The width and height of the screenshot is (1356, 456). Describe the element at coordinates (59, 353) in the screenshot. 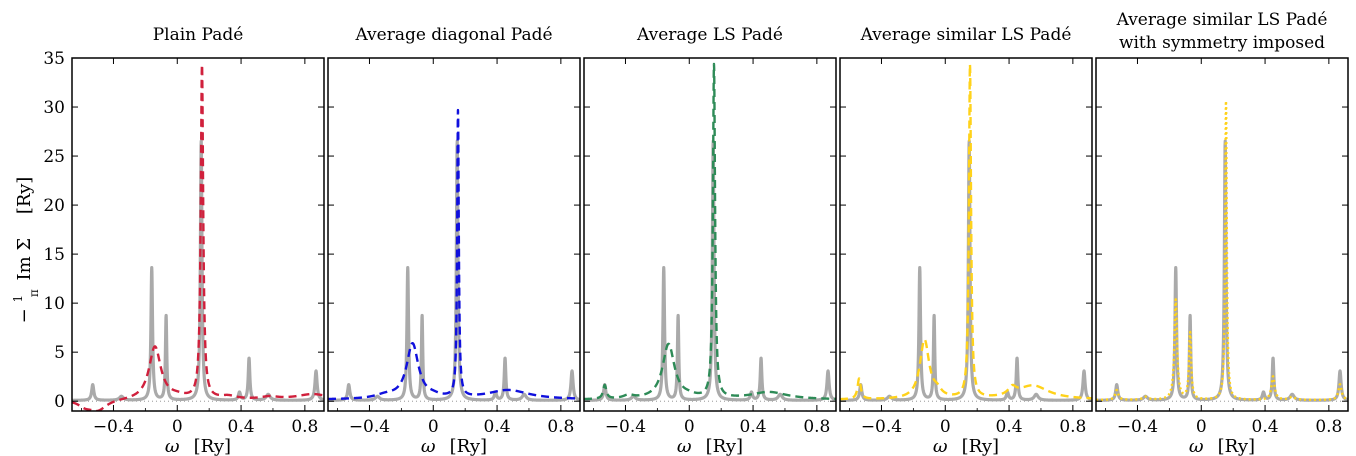

I see `y-tick-label: 5` at that location.